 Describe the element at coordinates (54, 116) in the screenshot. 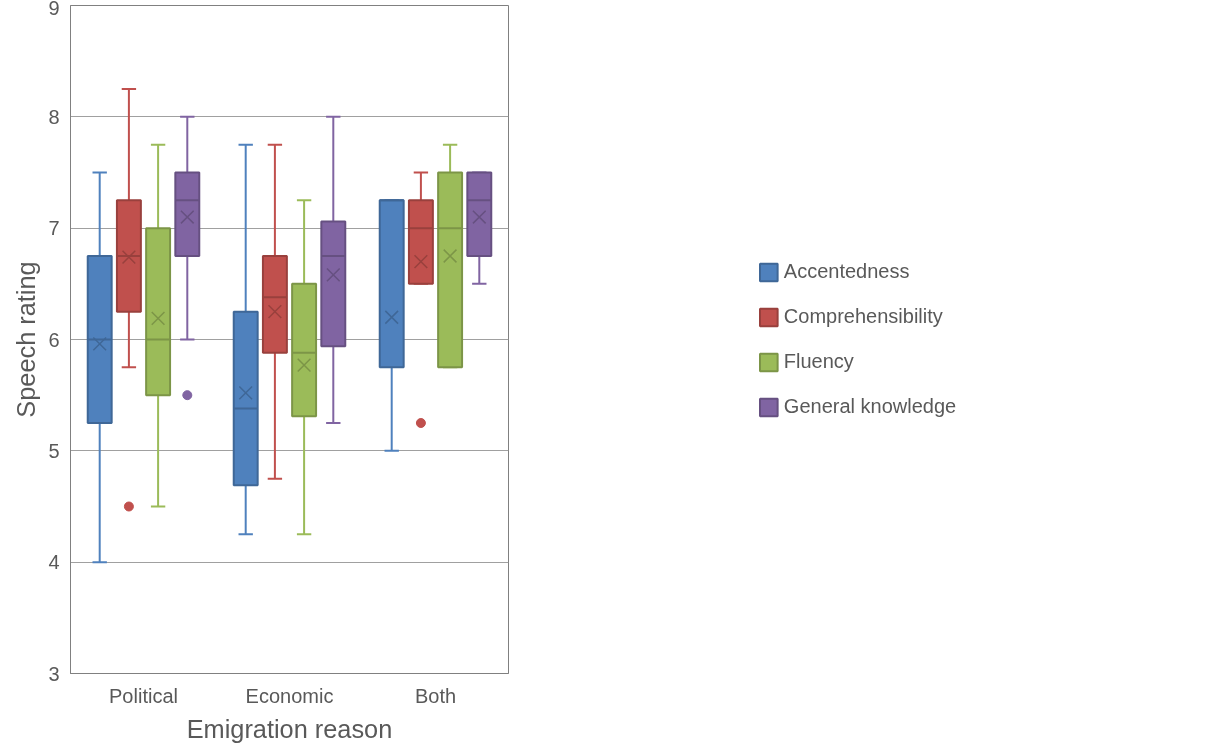

I see `y-tick-label: 8` at that location.